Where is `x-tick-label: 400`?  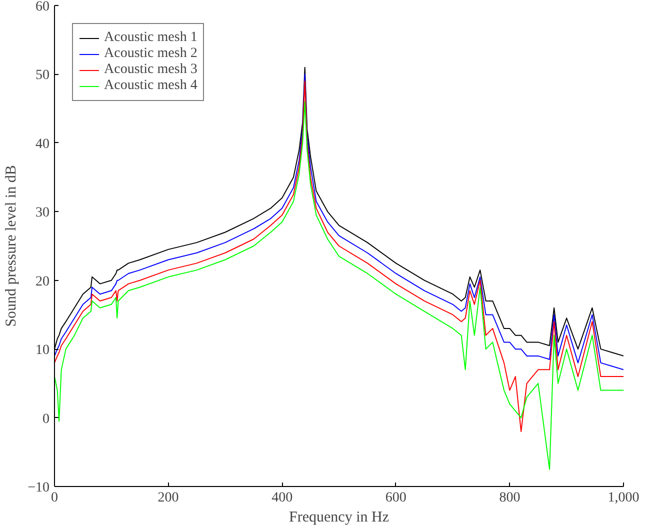 x-tick-label: 400 is located at coordinates (282, 498).